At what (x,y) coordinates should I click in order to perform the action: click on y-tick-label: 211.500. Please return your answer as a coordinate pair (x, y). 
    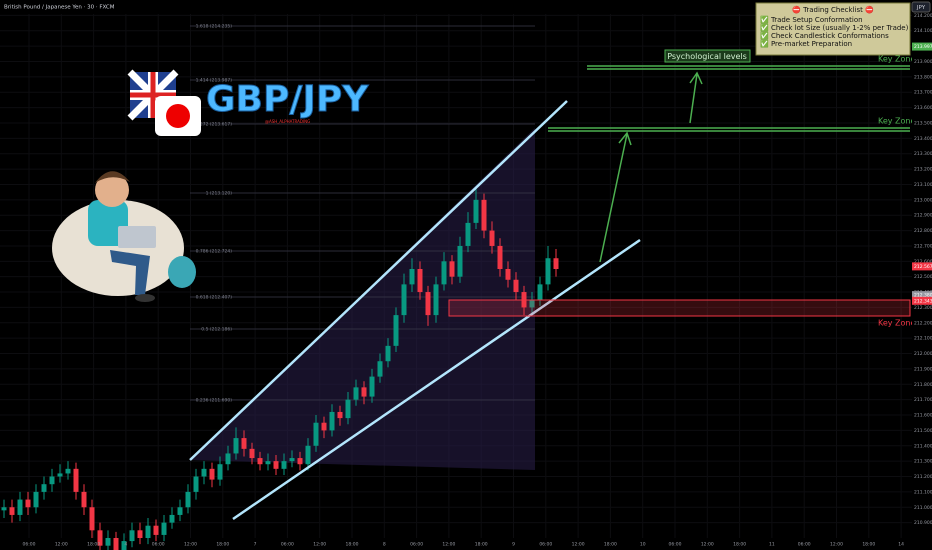
    Looking at the image, I should click on (923, 431).